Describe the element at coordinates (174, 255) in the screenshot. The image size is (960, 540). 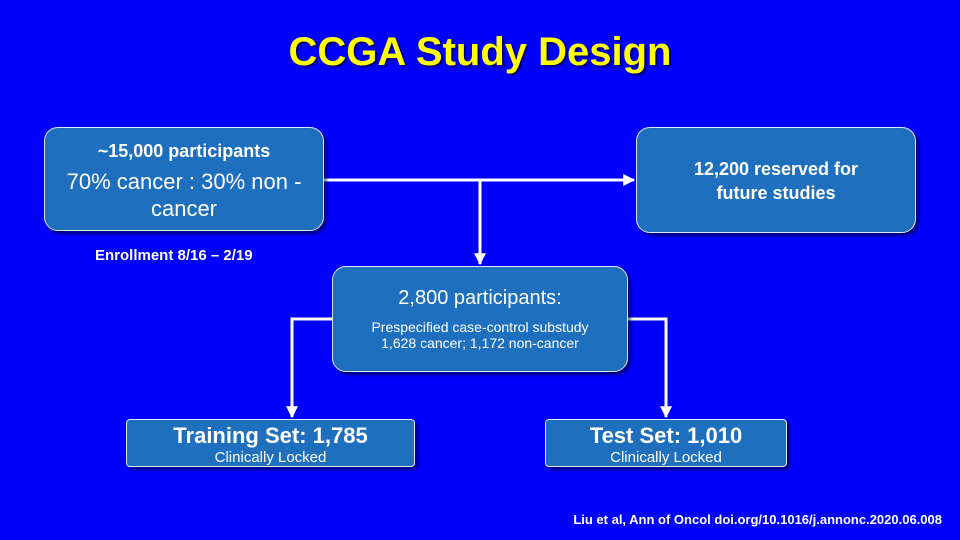
I see `enrollment-period: Enrollment 8/16 – 2/19` at that location.